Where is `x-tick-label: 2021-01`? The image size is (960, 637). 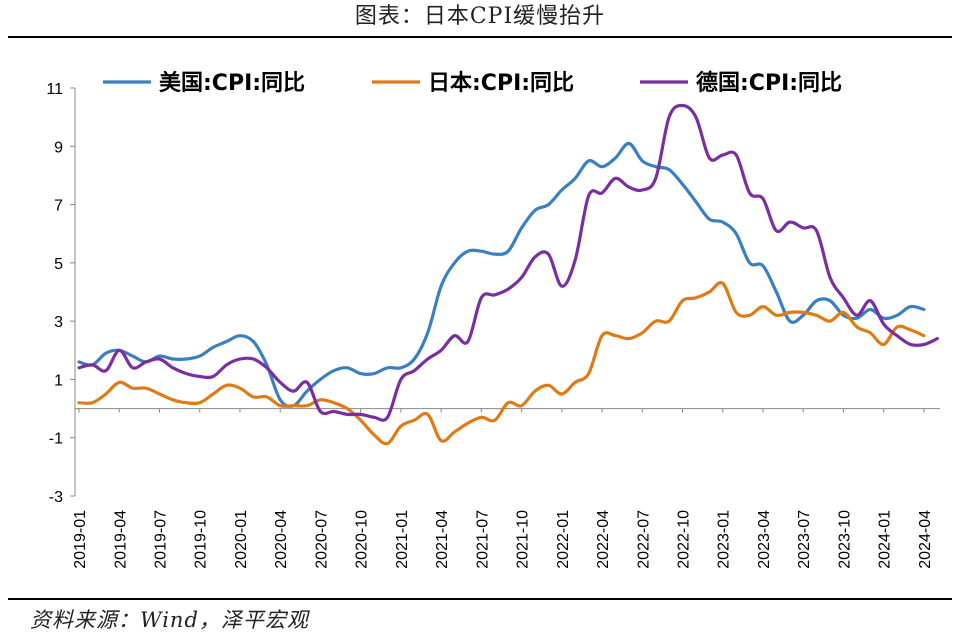
x-tick-label: 2021-01 is located at coordinates (402, 539).